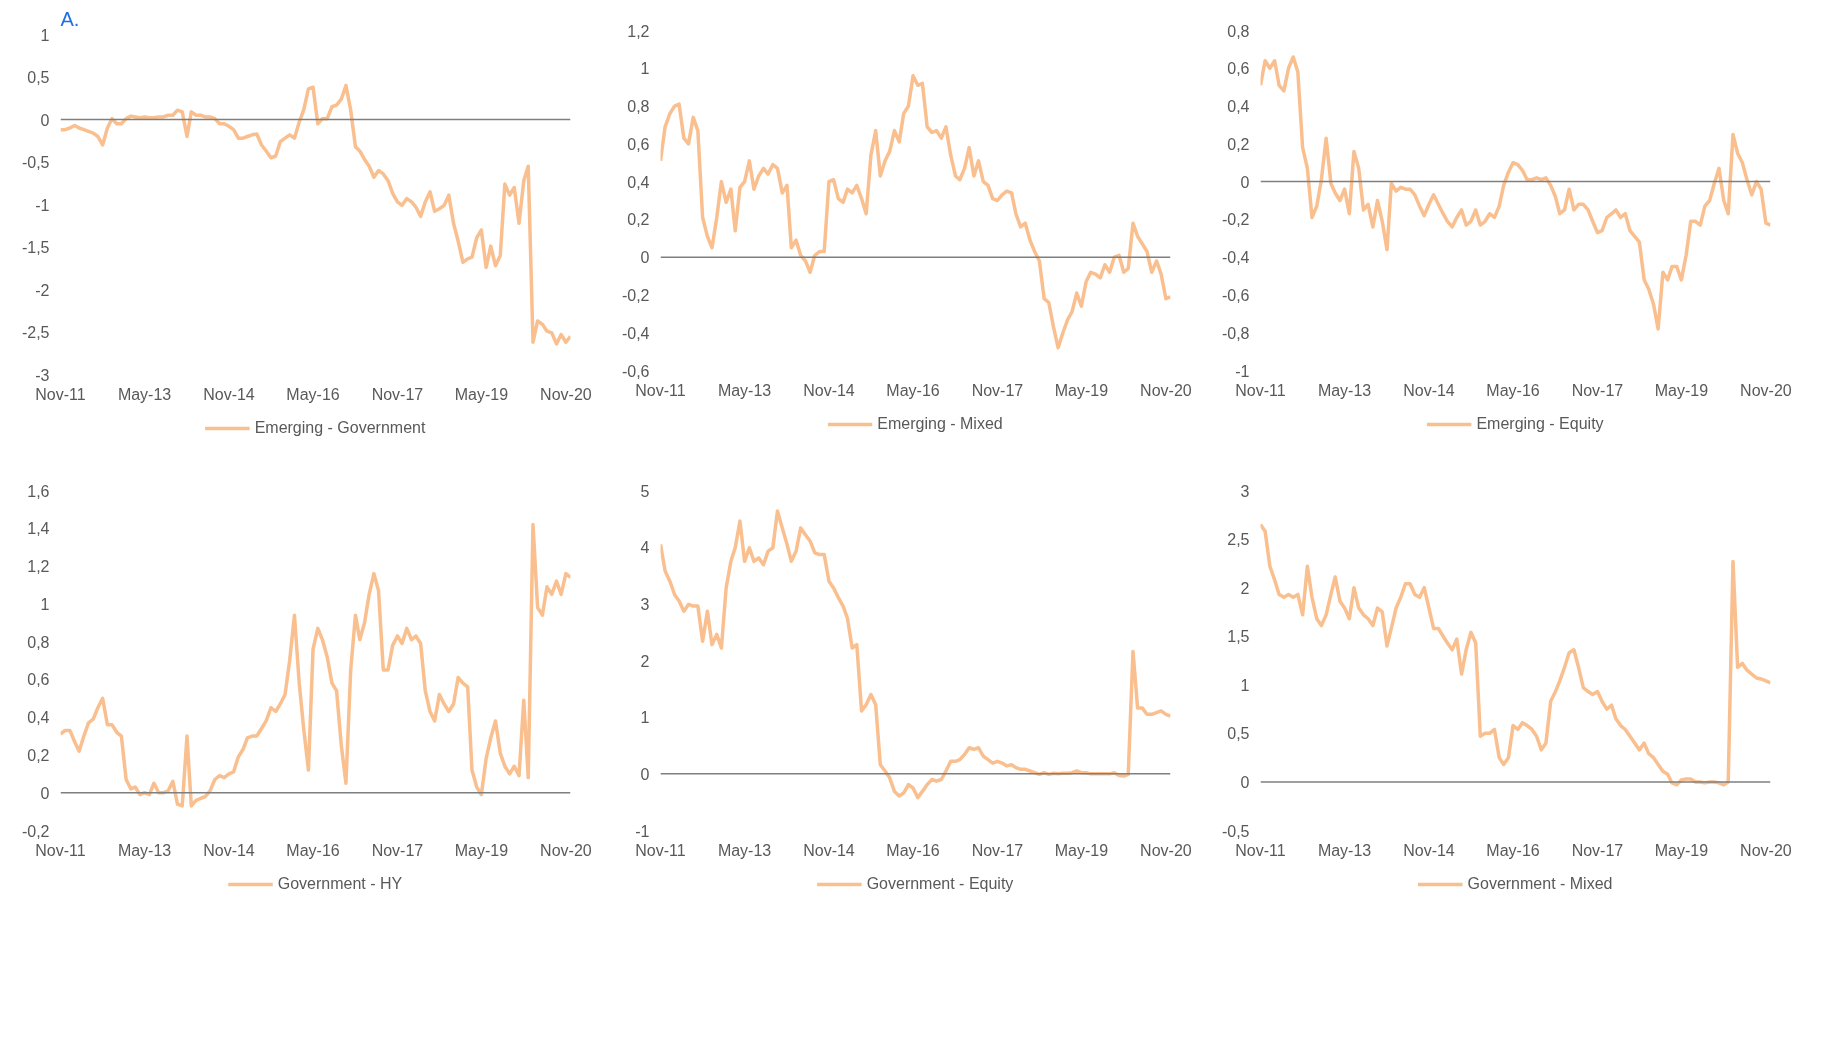 Image resolution: width=1836 pixels, height=1051 pixels. Describe the element at coordinates (645, 491) in the screenshot. I see `y-tick-label: 5` at that location.